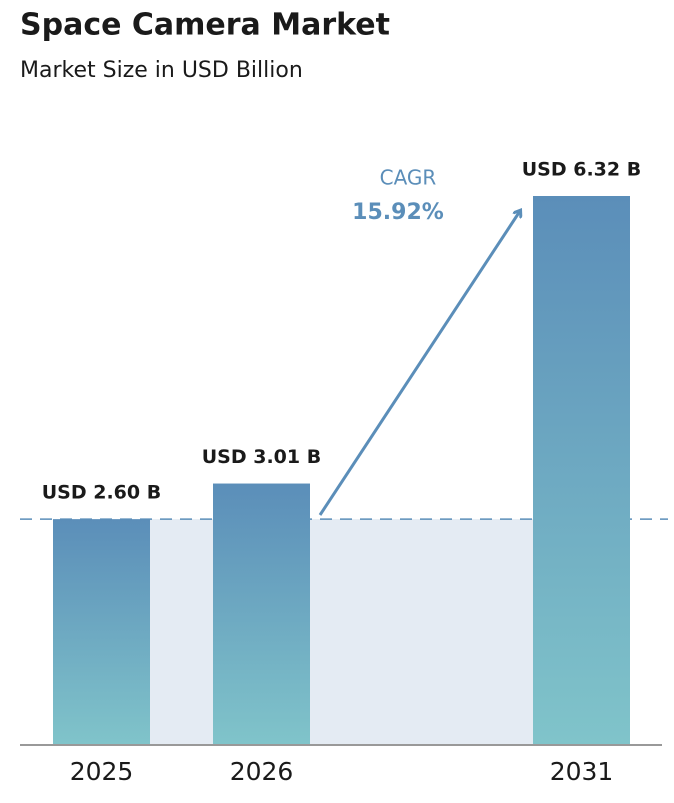 This screenshot has width=674, height=803. What do you see at coordinates (398, 212) in the screenshot?
I see `cagr-value: 15.92%` at bounding box center [398, 212].